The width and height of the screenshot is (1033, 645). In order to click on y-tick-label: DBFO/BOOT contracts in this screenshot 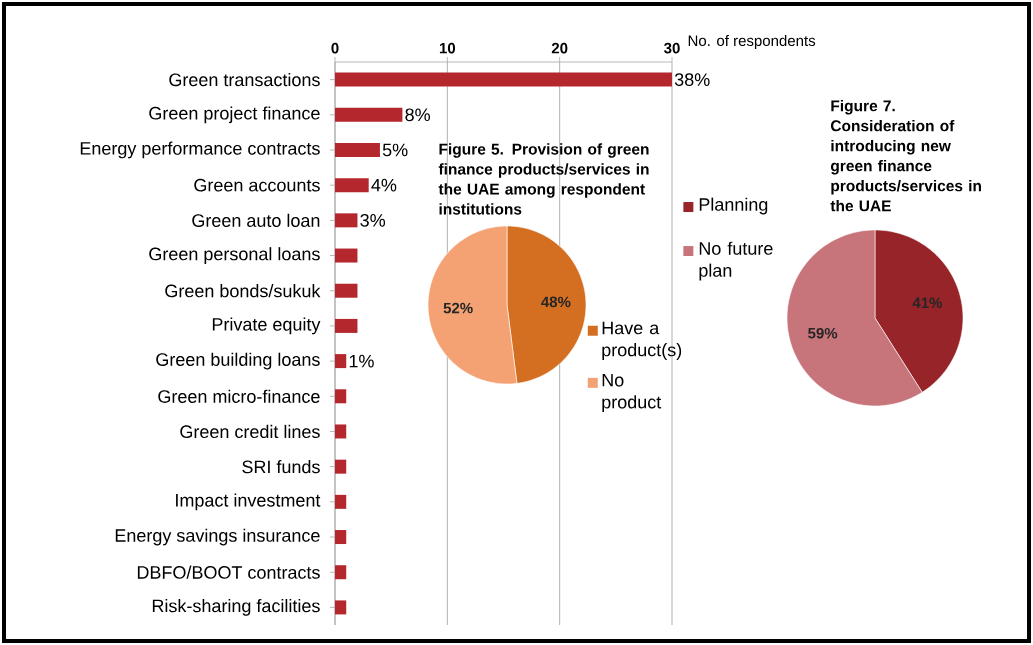, I will do `click(228, 572)`.